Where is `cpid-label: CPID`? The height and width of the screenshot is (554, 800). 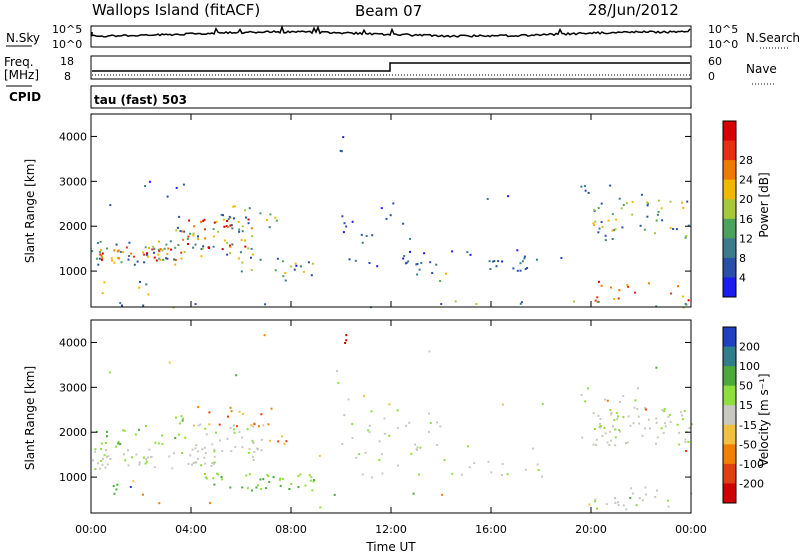
cpid-label: CPID is located at coordinates (25, 97).